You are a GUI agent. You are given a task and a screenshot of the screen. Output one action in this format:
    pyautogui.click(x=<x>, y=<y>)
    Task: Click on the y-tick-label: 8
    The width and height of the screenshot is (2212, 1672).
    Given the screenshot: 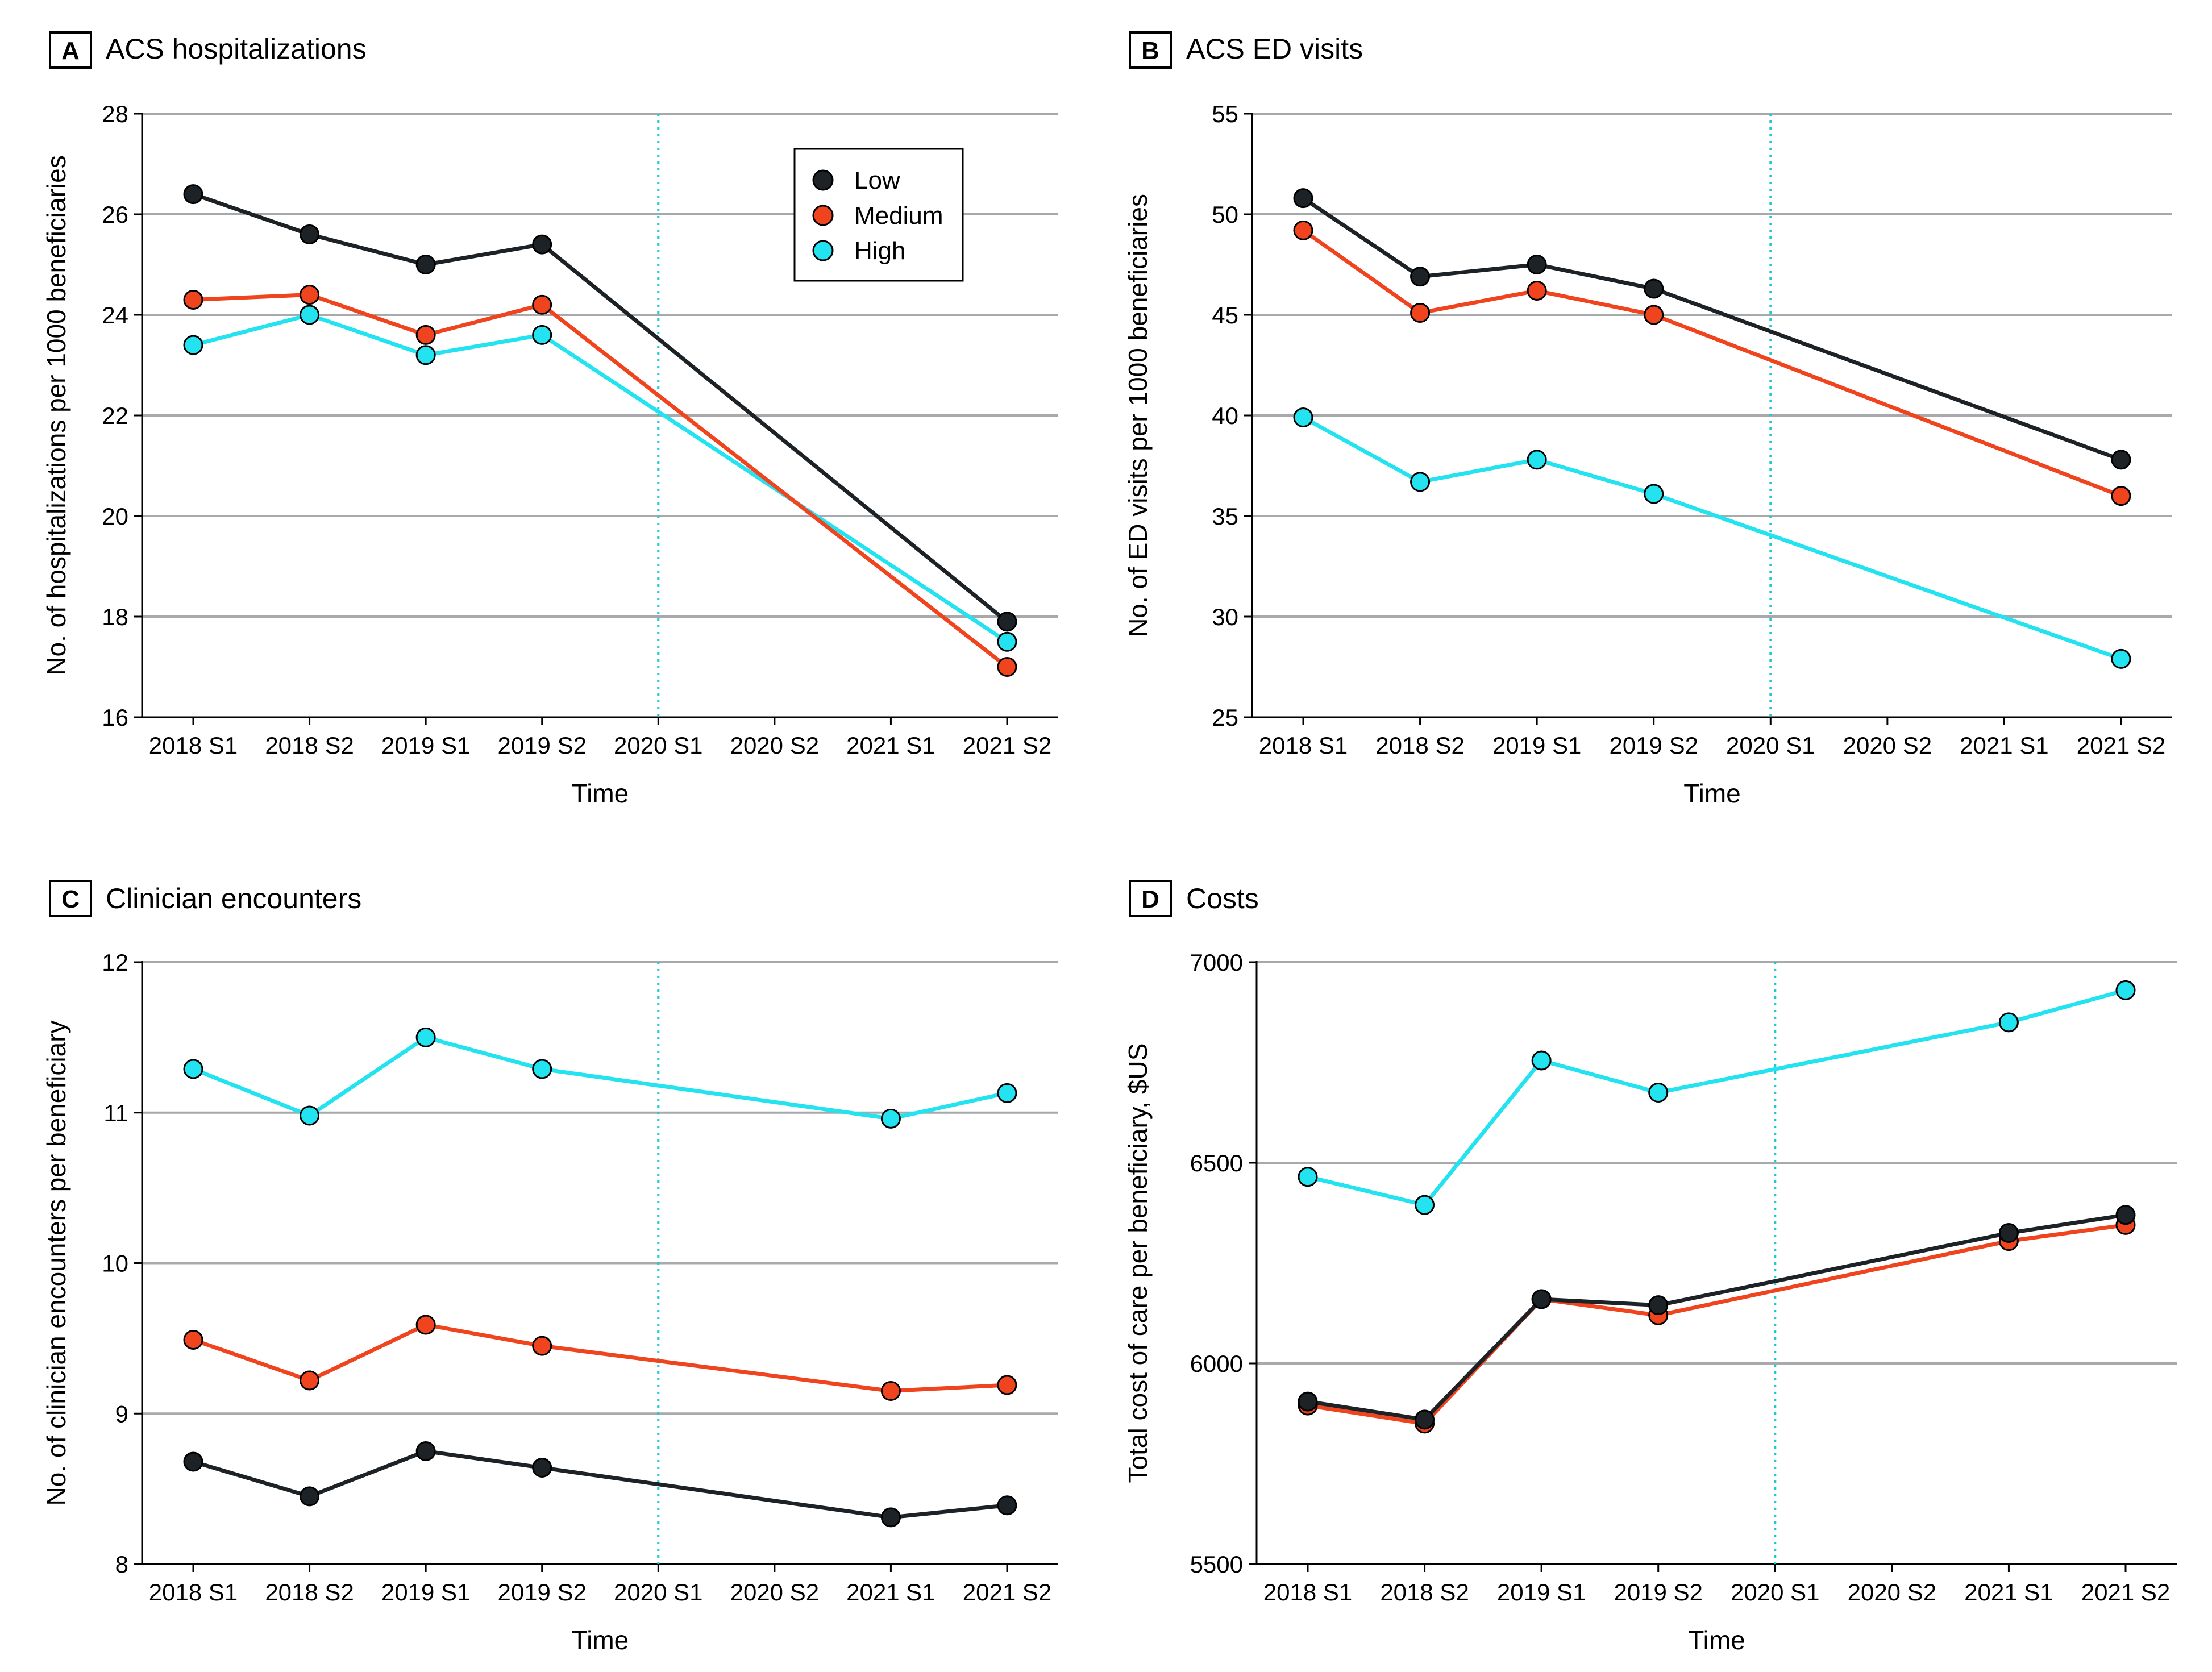 What is the action you would take?
    pyautogui.click(x=121, y=1565)
    